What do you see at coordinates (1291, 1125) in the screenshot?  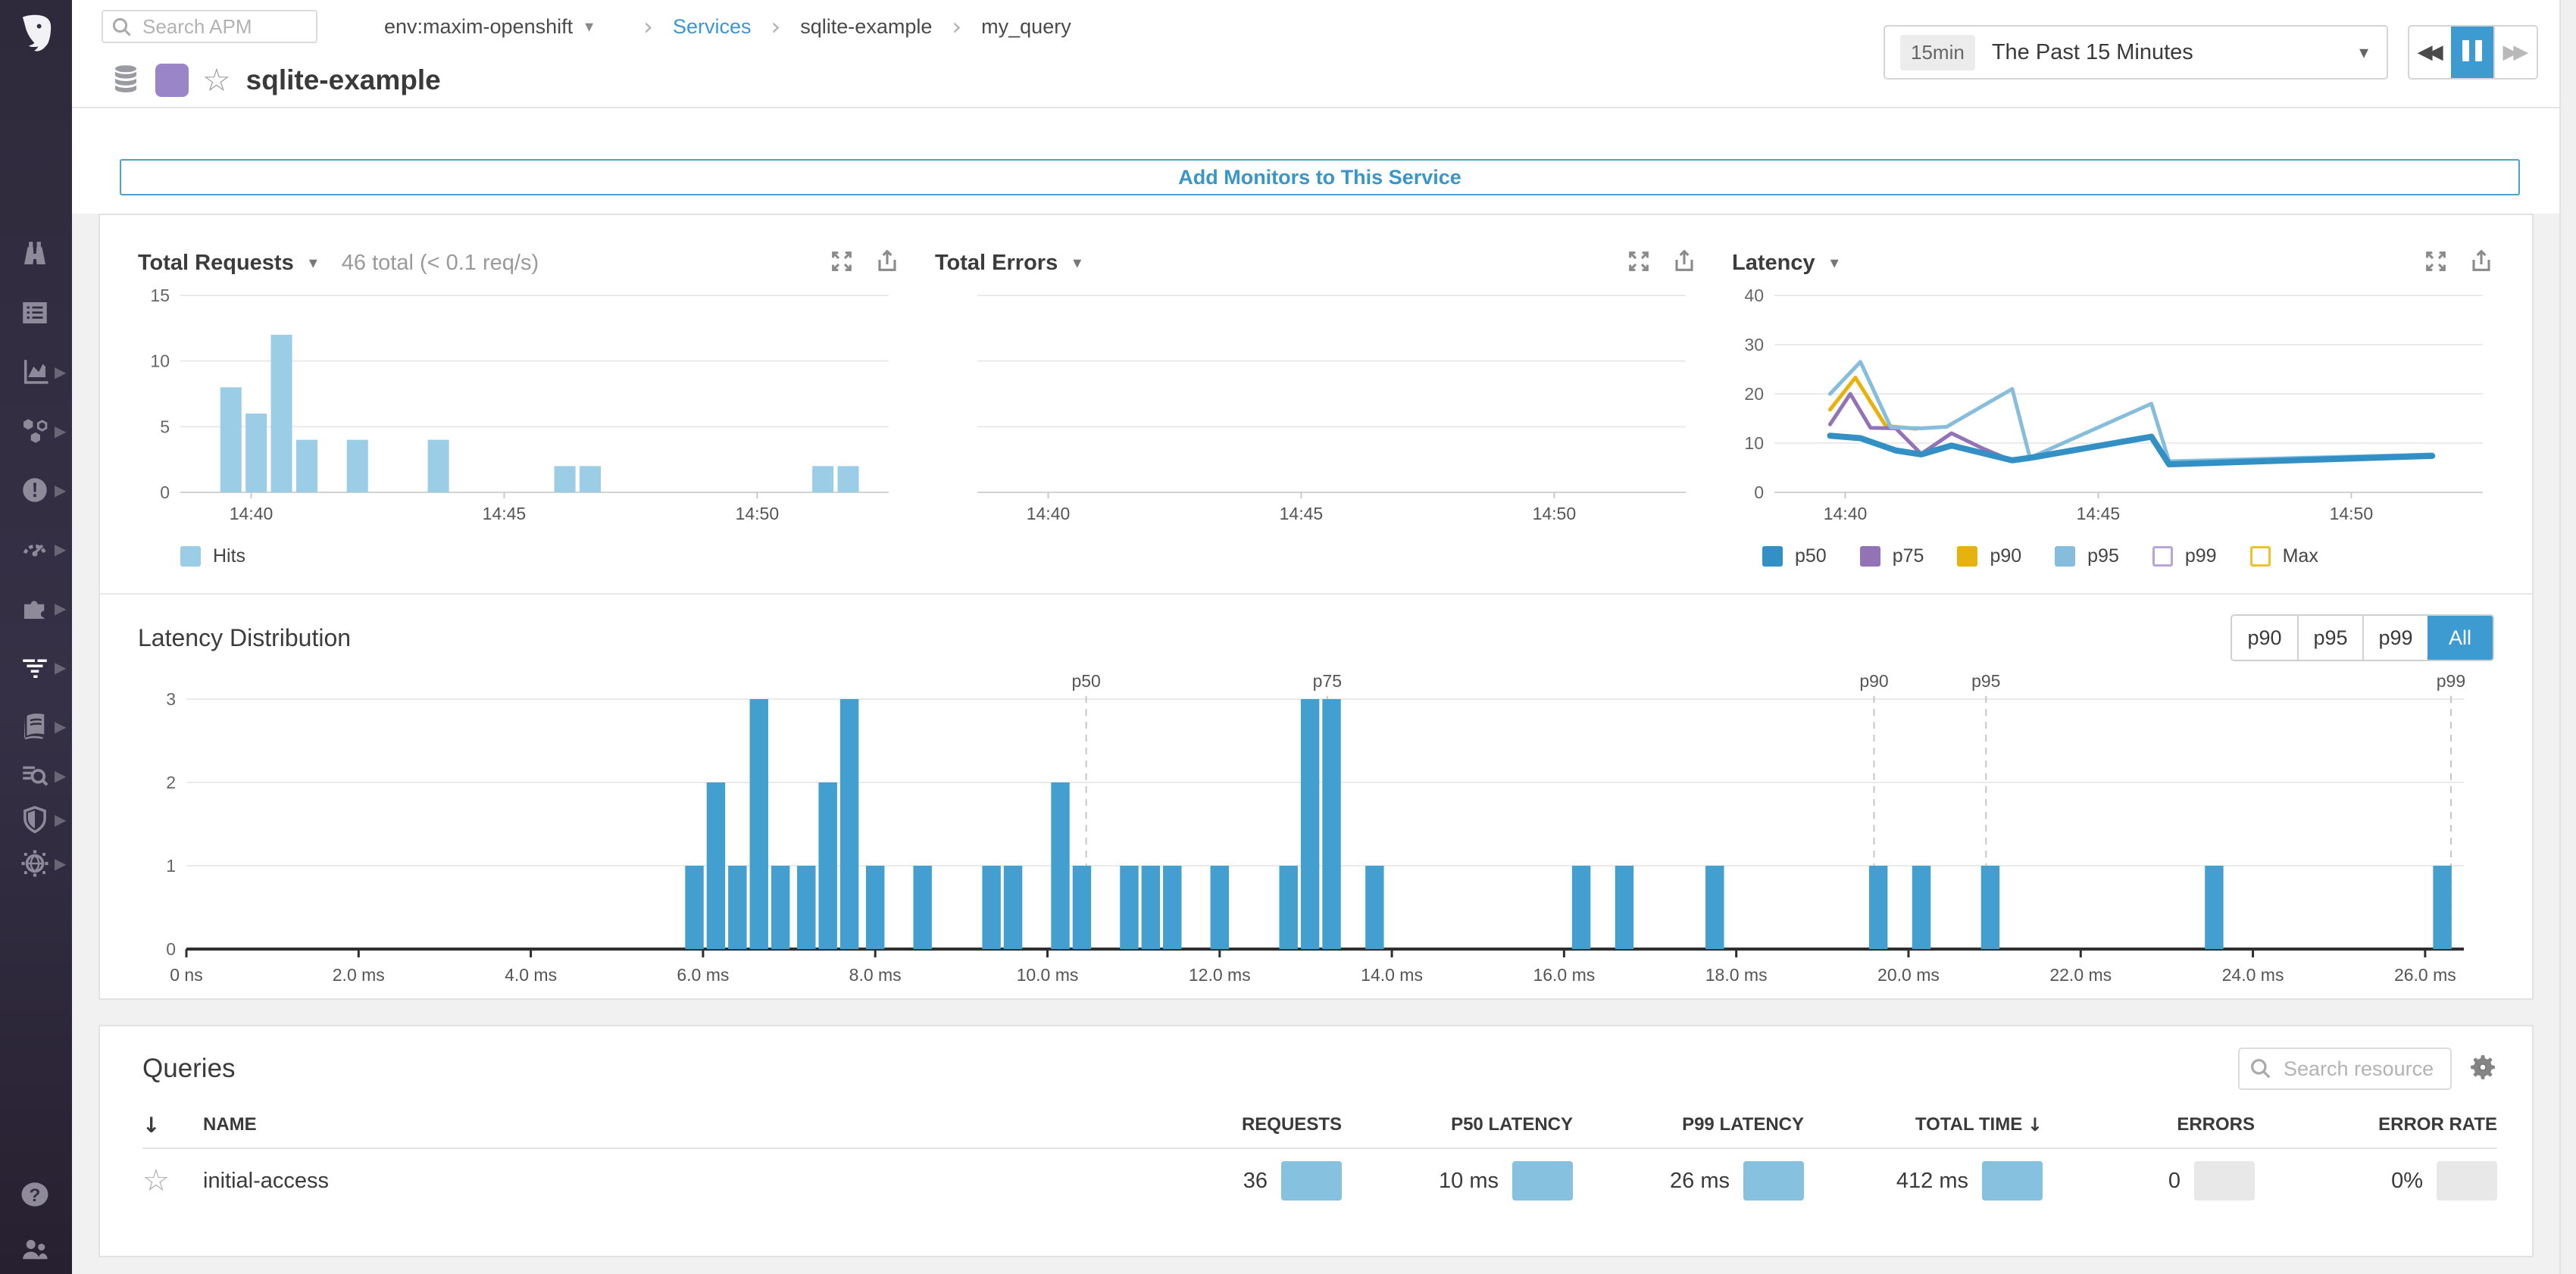 I see `col-requests: REQUESTS` at bounding box center [1291, 1125].